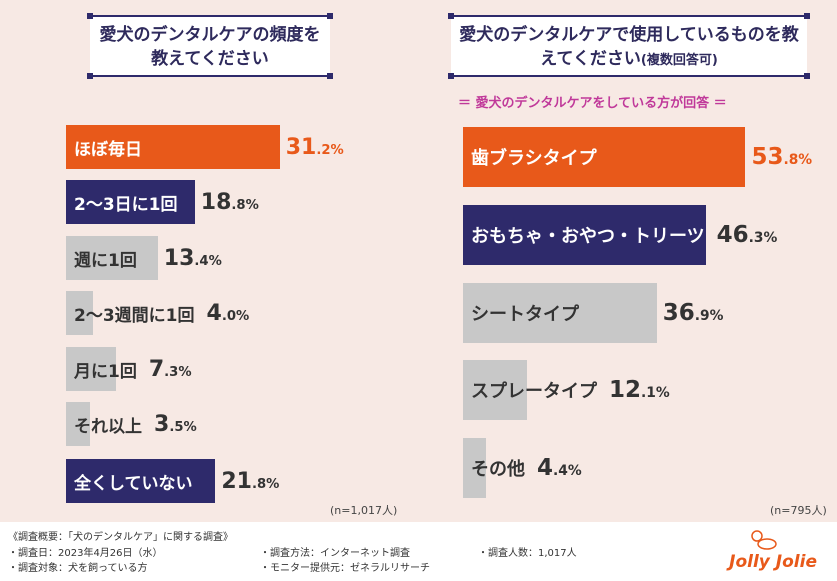 This screenshot has width=837, height=581. I want to click on bar-box: 全くしていない, so click(141, 481).